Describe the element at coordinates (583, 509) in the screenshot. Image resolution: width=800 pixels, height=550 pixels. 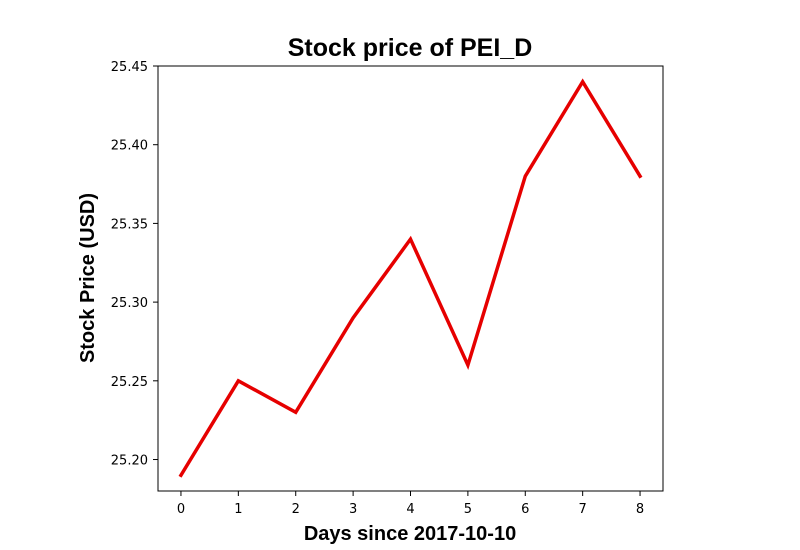
I see `x-tick-label: 7` at that location.